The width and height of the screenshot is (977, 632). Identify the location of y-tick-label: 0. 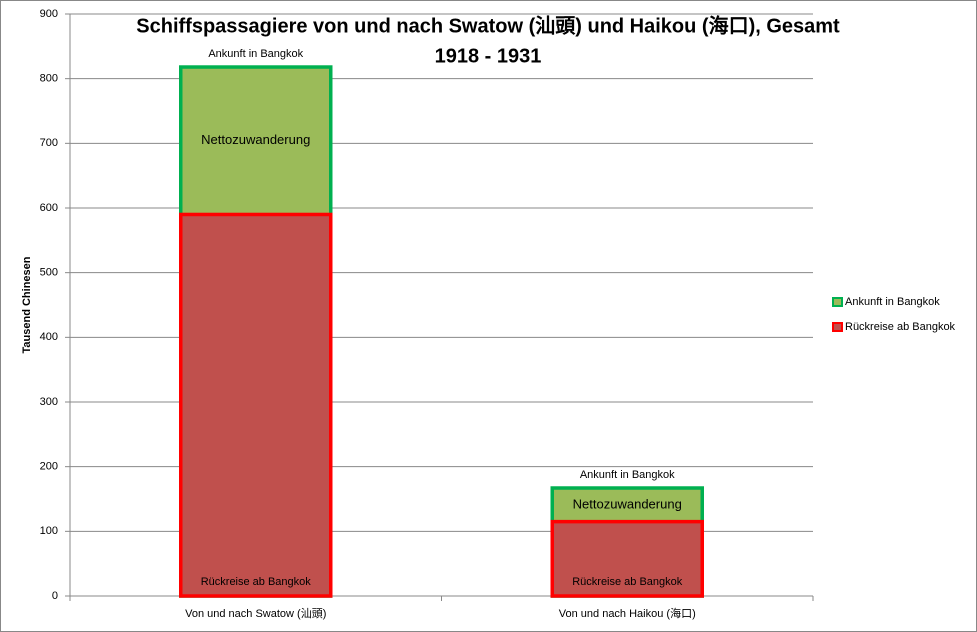
(55, 596).